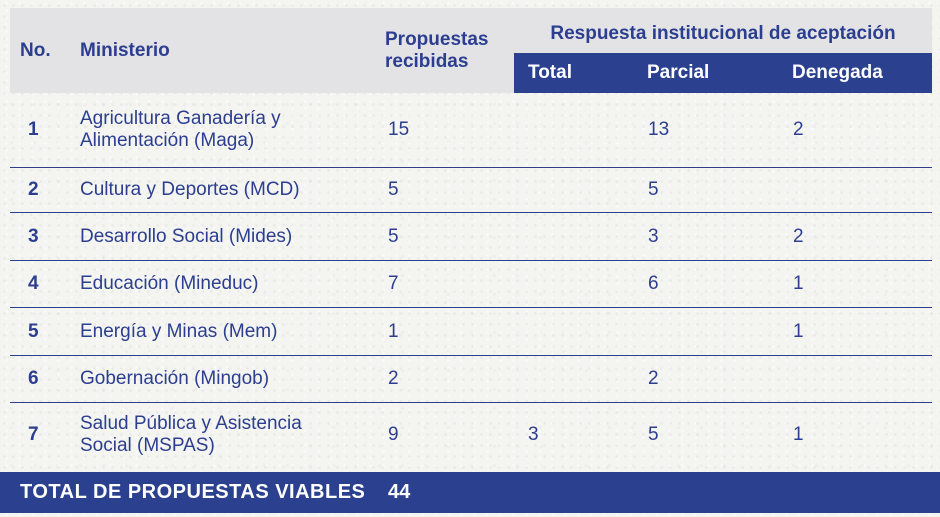  I want to click on cell-total: 3, so click(533, 434).